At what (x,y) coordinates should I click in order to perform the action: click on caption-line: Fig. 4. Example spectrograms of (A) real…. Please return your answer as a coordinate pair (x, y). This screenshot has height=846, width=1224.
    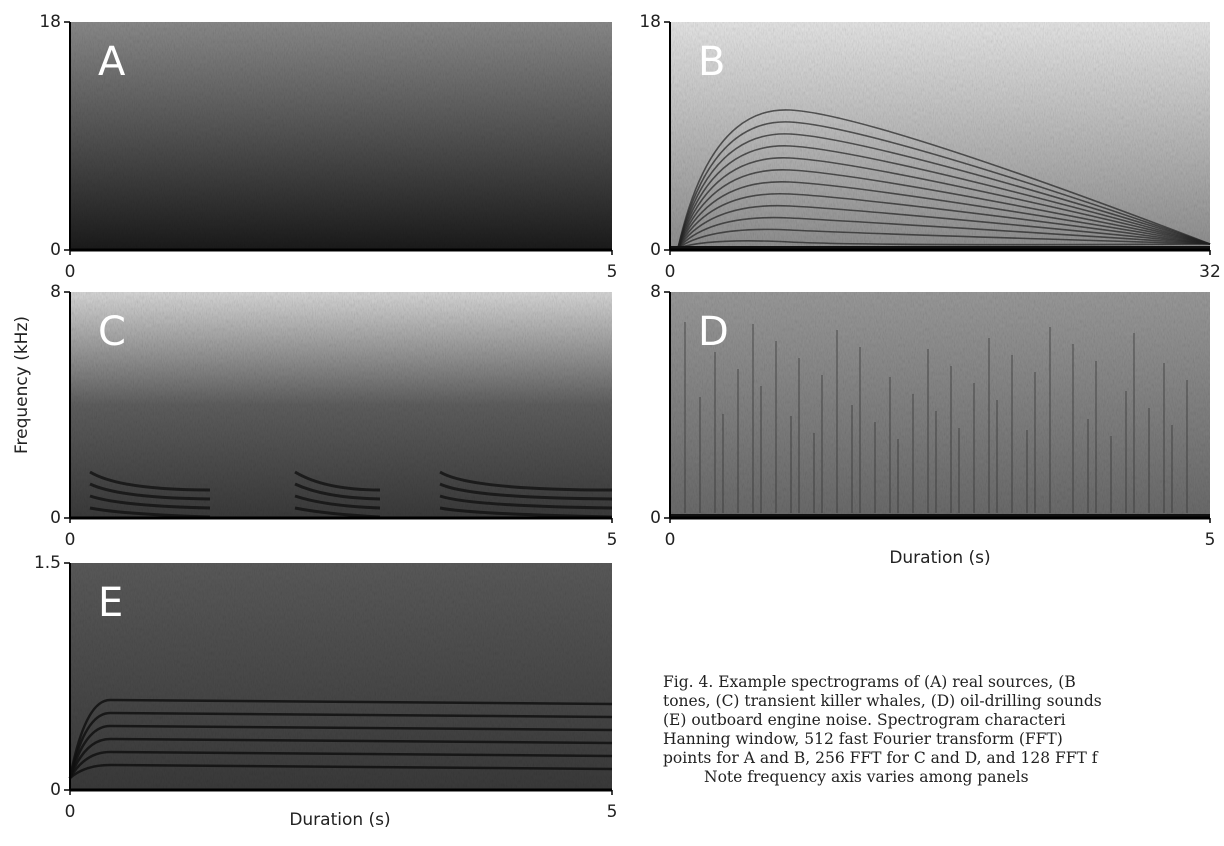
    Looking at the image, I should click on (869, 682).